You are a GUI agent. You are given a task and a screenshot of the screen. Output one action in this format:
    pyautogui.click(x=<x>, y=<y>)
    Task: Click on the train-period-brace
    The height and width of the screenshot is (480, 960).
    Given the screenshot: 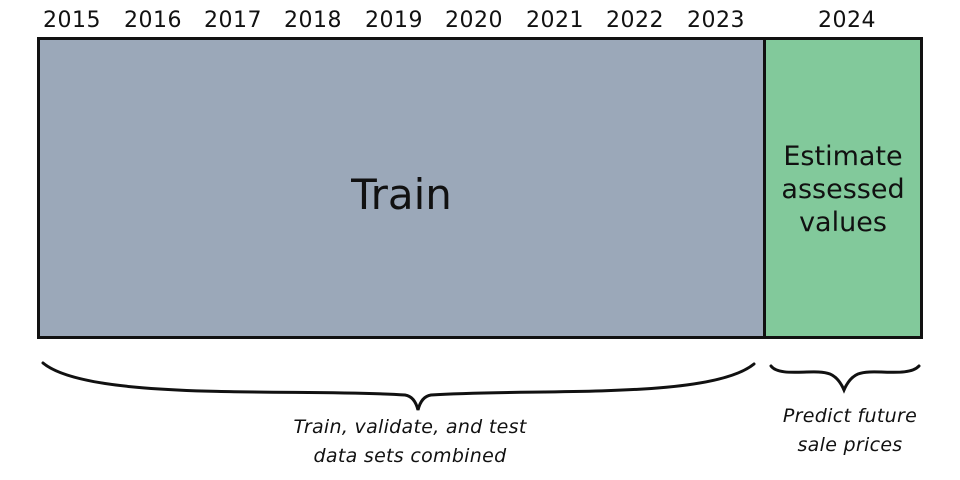 What is the action you would take?
    pyautogui.click(x=398, y=386)
    